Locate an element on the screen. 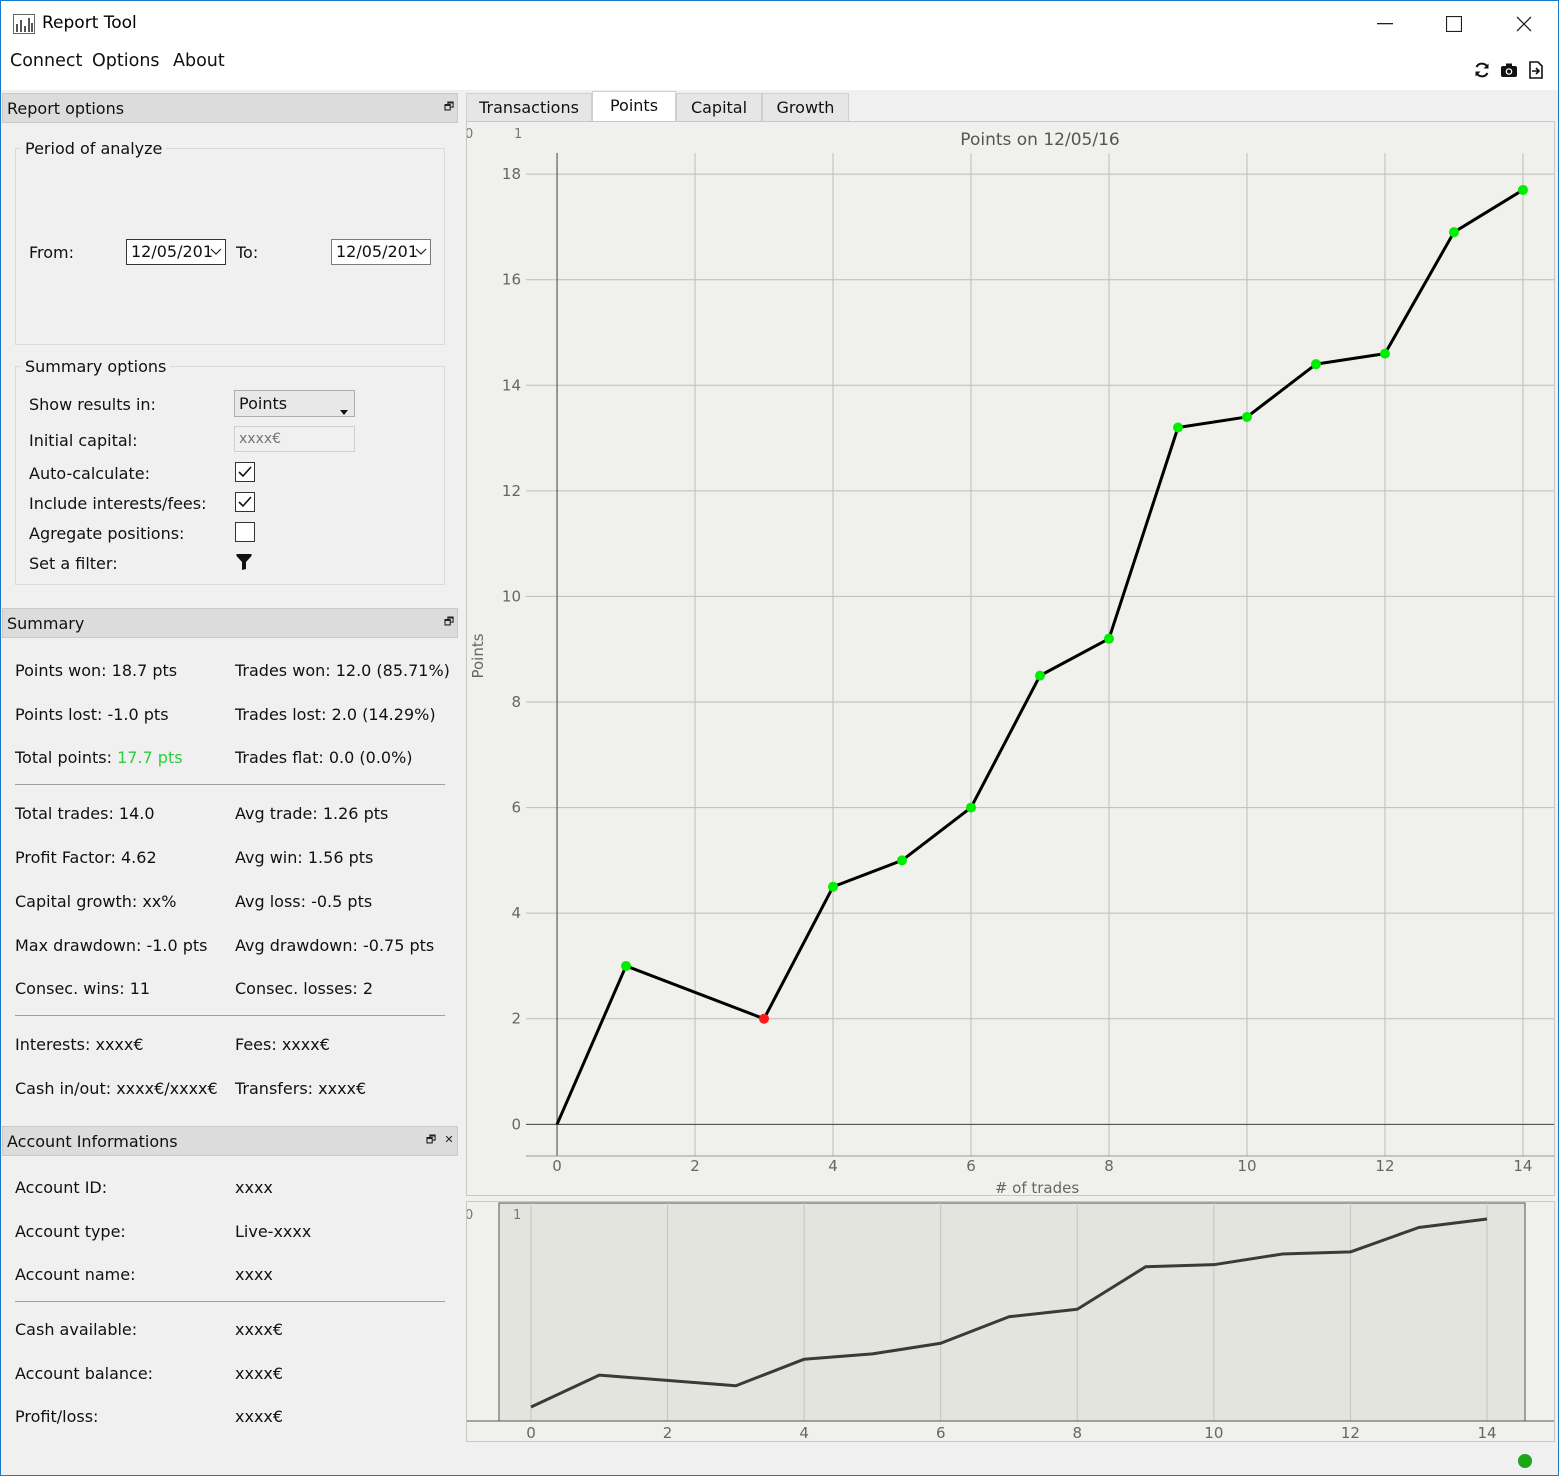 The height and width of the screenshot is (1476, 1559). show-results-select: Points is located at coordinates (294, 403).